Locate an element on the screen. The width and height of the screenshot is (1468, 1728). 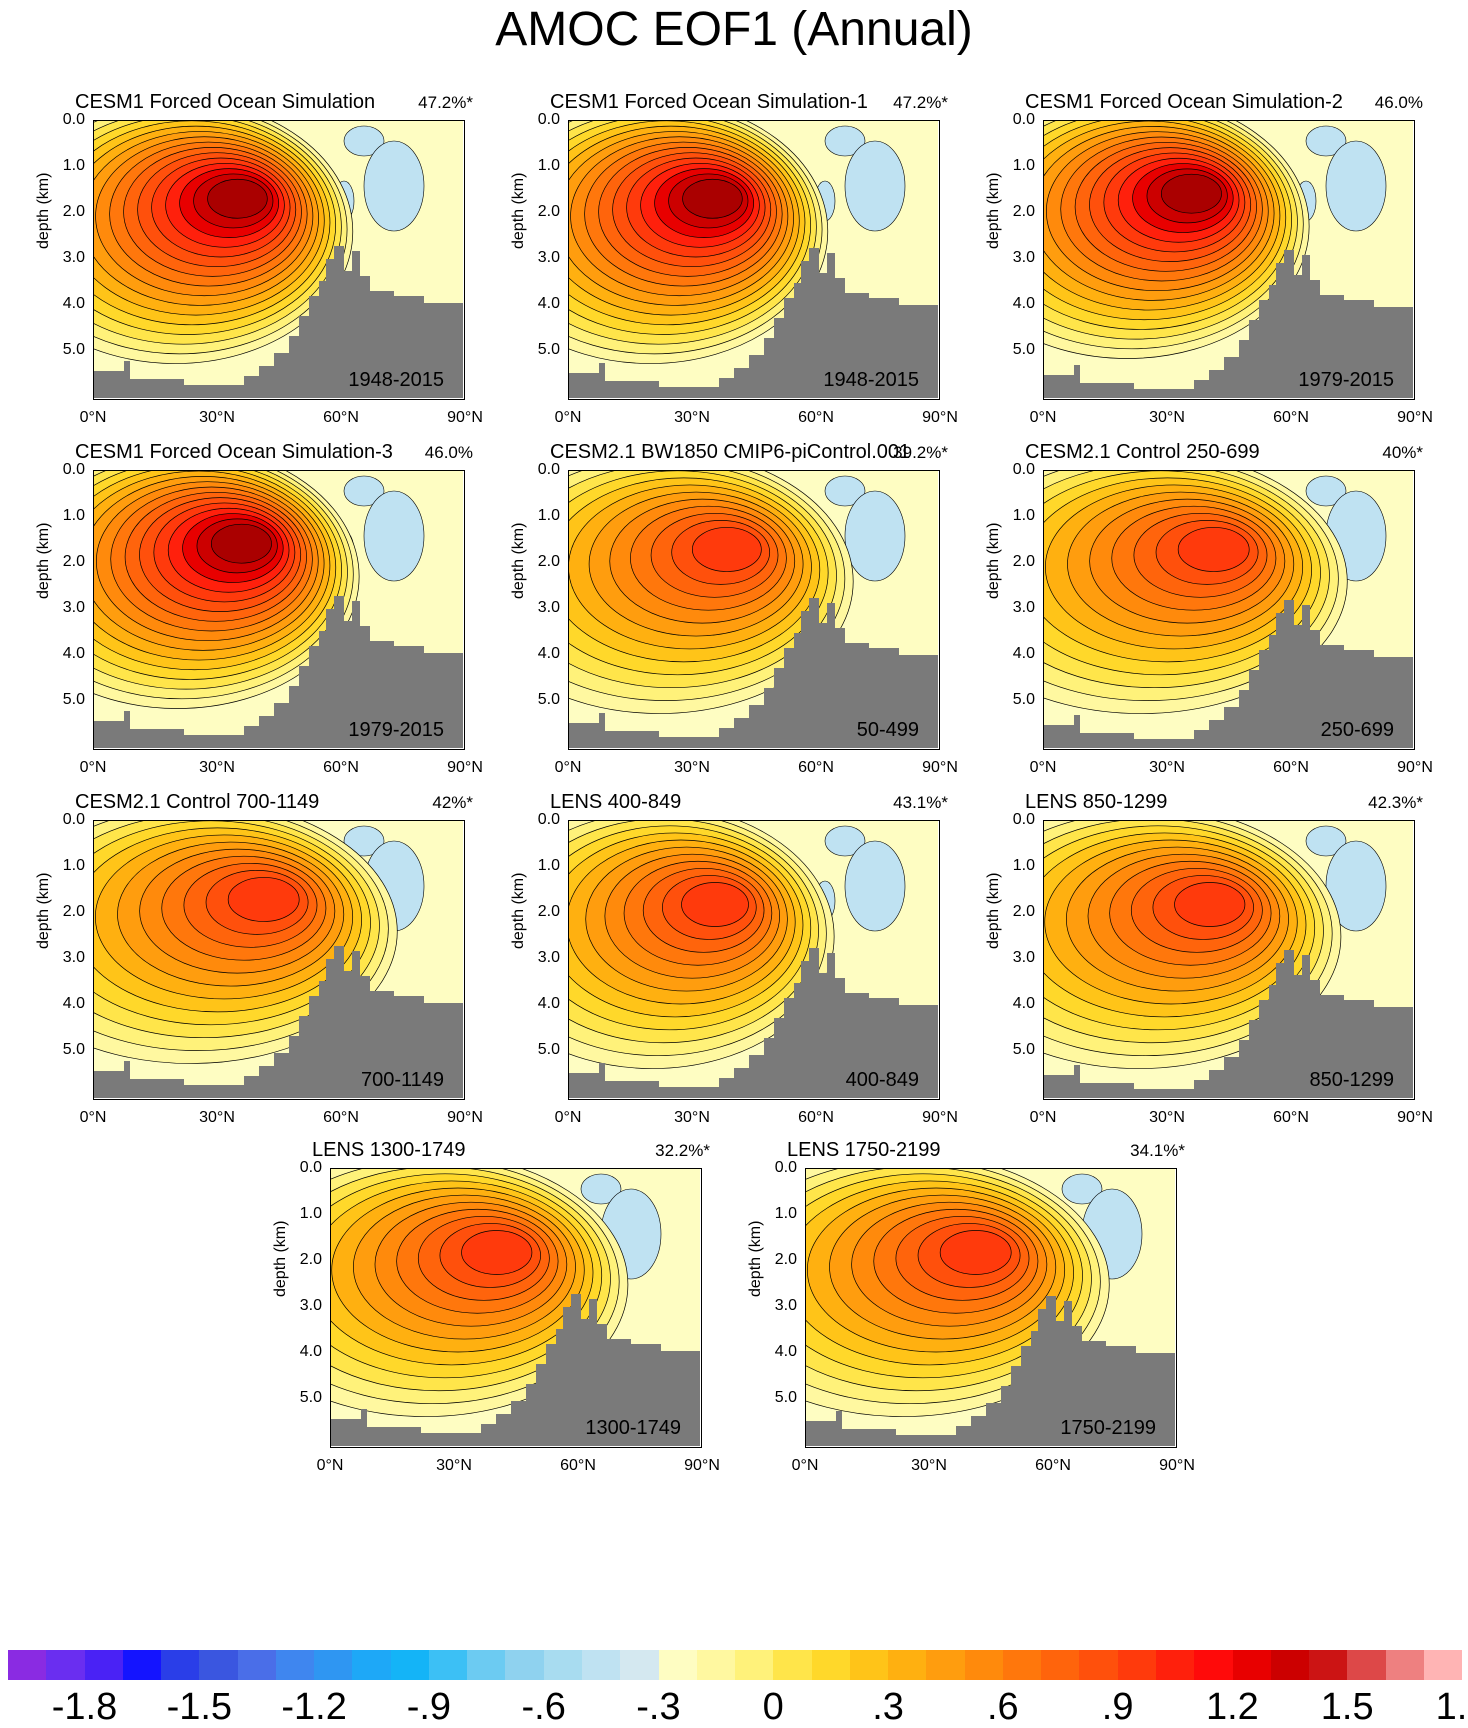
panel-explained-variance: 47.2%* is located at coordinates (920, 102).